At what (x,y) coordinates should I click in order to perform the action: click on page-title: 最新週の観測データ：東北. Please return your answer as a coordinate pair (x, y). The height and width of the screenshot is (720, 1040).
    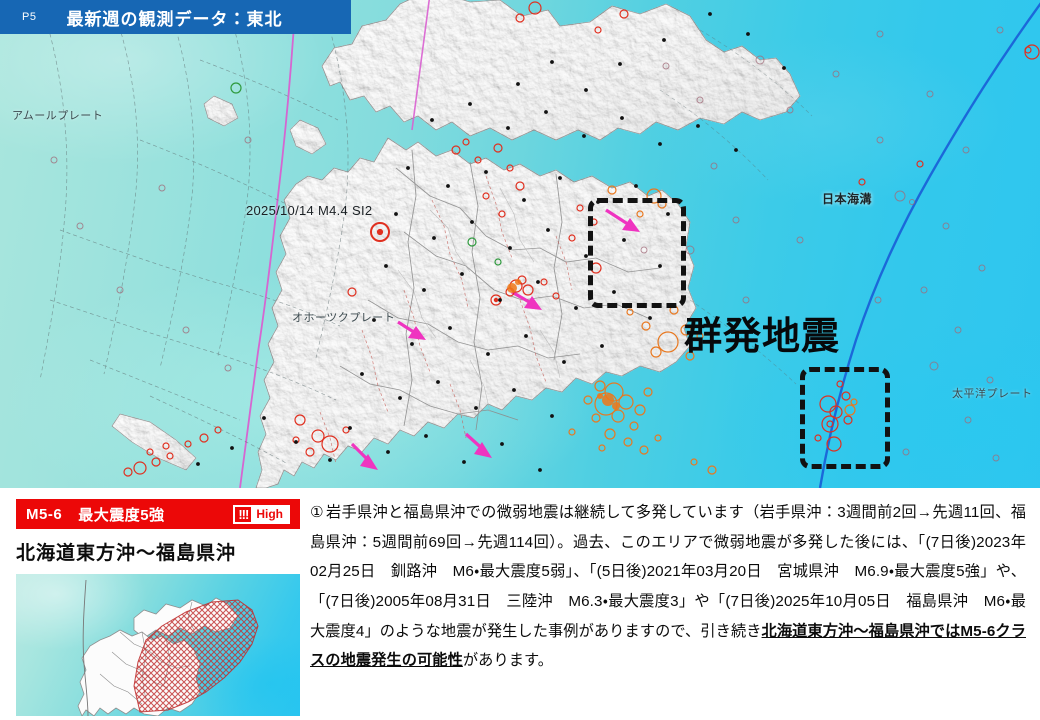
    Looking at the image, I should click on (174, 19).